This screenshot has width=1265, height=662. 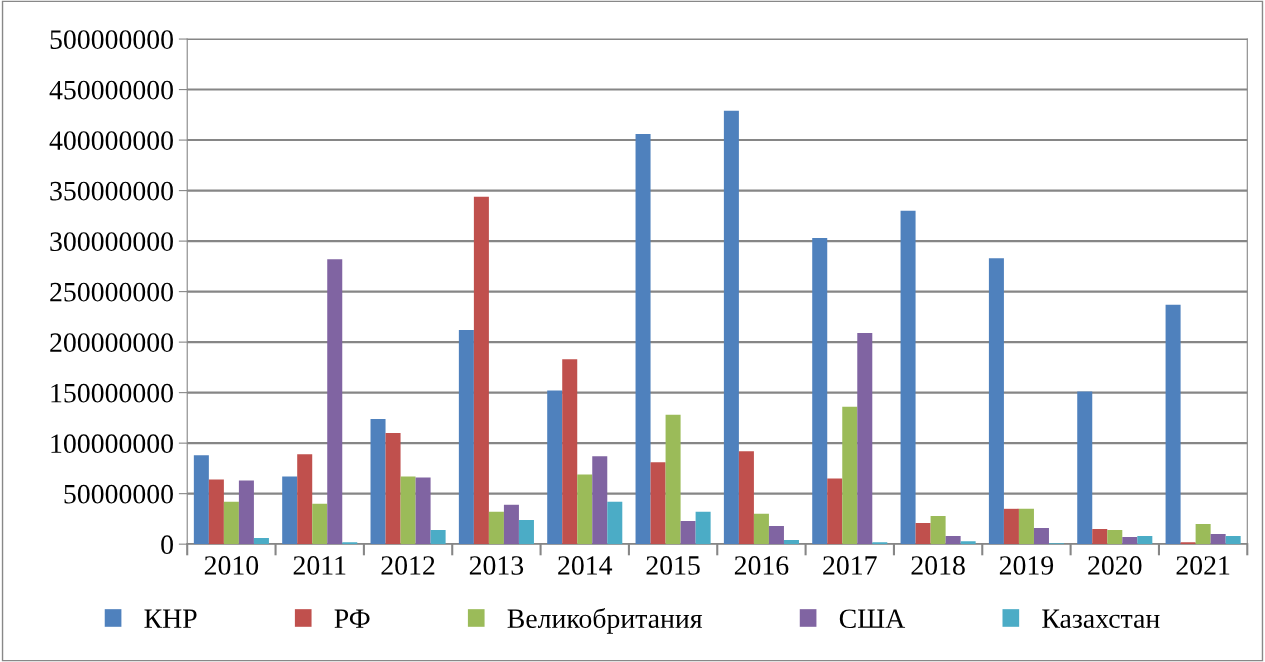 I want to click on y-tick-label: 50000000, so click(x=118, y=494).